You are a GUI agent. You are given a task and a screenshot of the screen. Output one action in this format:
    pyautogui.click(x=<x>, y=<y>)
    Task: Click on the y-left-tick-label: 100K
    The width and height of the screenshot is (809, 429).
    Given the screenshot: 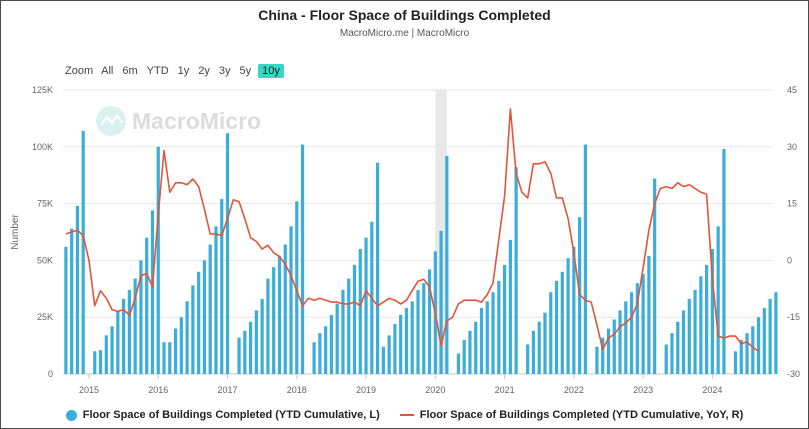 What is the action you would take?
    pyautogui.click(x=42, y=147)
    